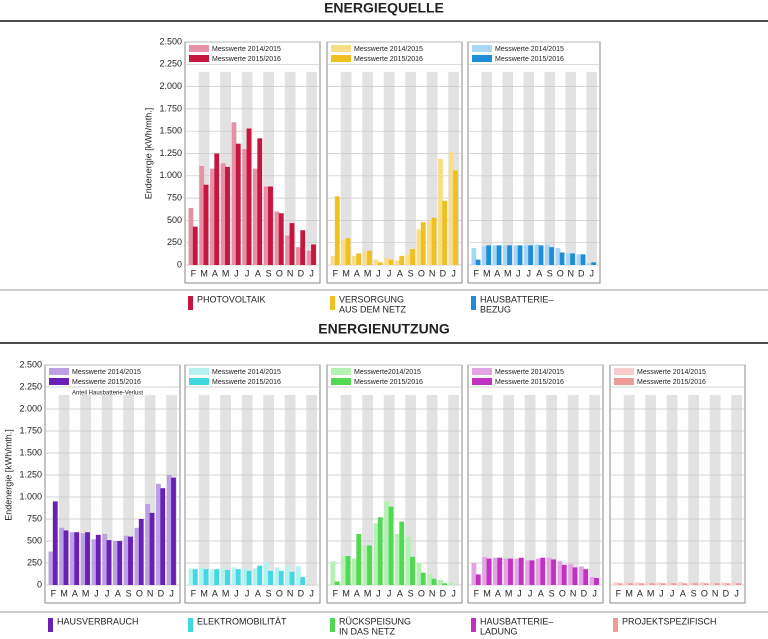  I want to click on x-tick-label: O, so click(704, 593).